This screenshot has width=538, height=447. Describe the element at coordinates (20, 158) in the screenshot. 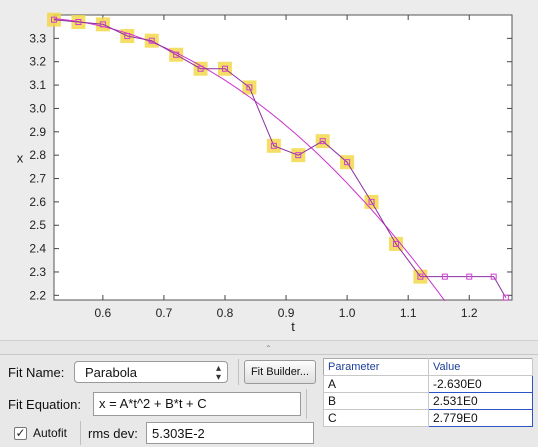

I see `y-axis-label: x` at that location.